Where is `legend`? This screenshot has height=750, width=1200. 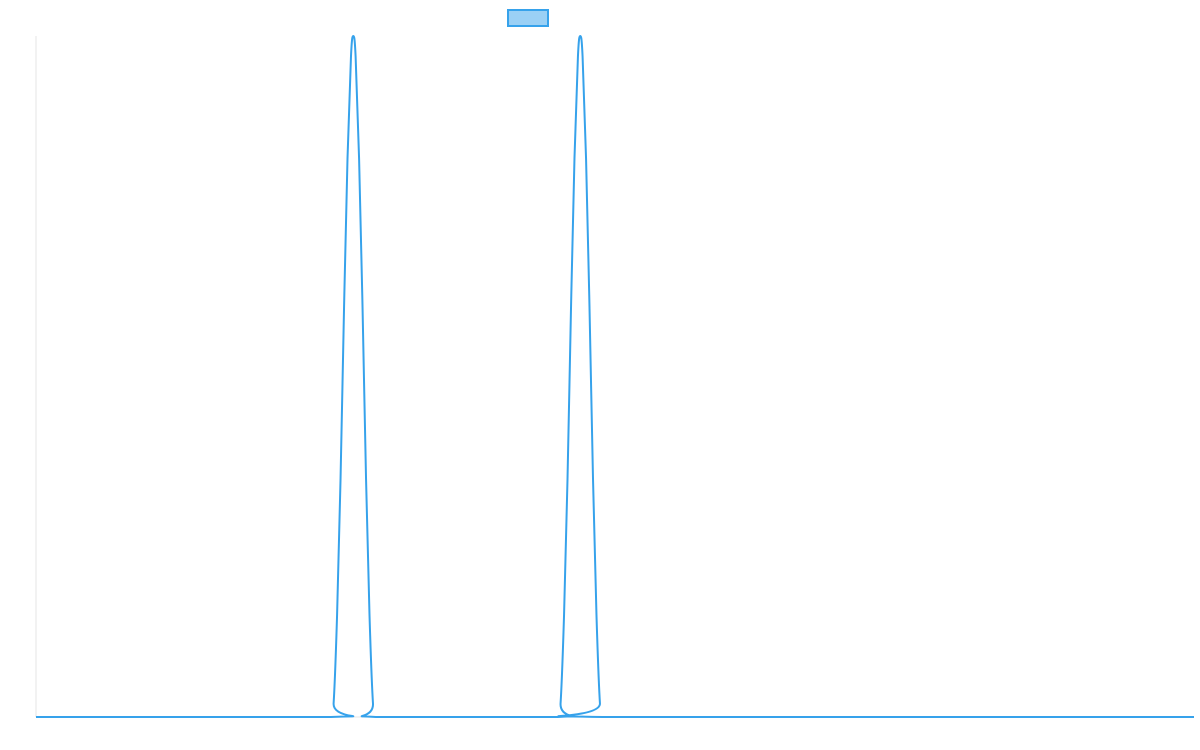
legend is located at coordinates (528, 18).